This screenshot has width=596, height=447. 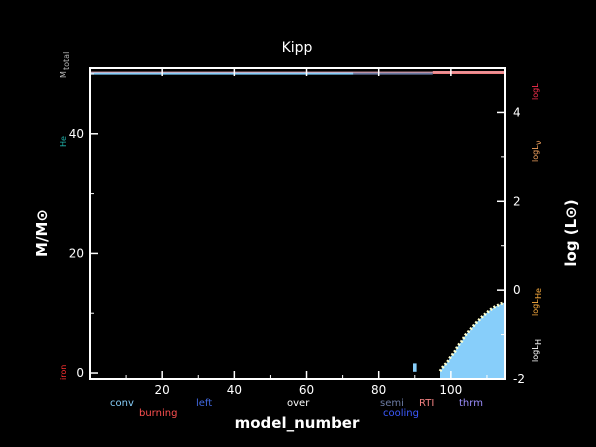 I want to click on legend-semi: semi, so click(x=392, y=403).